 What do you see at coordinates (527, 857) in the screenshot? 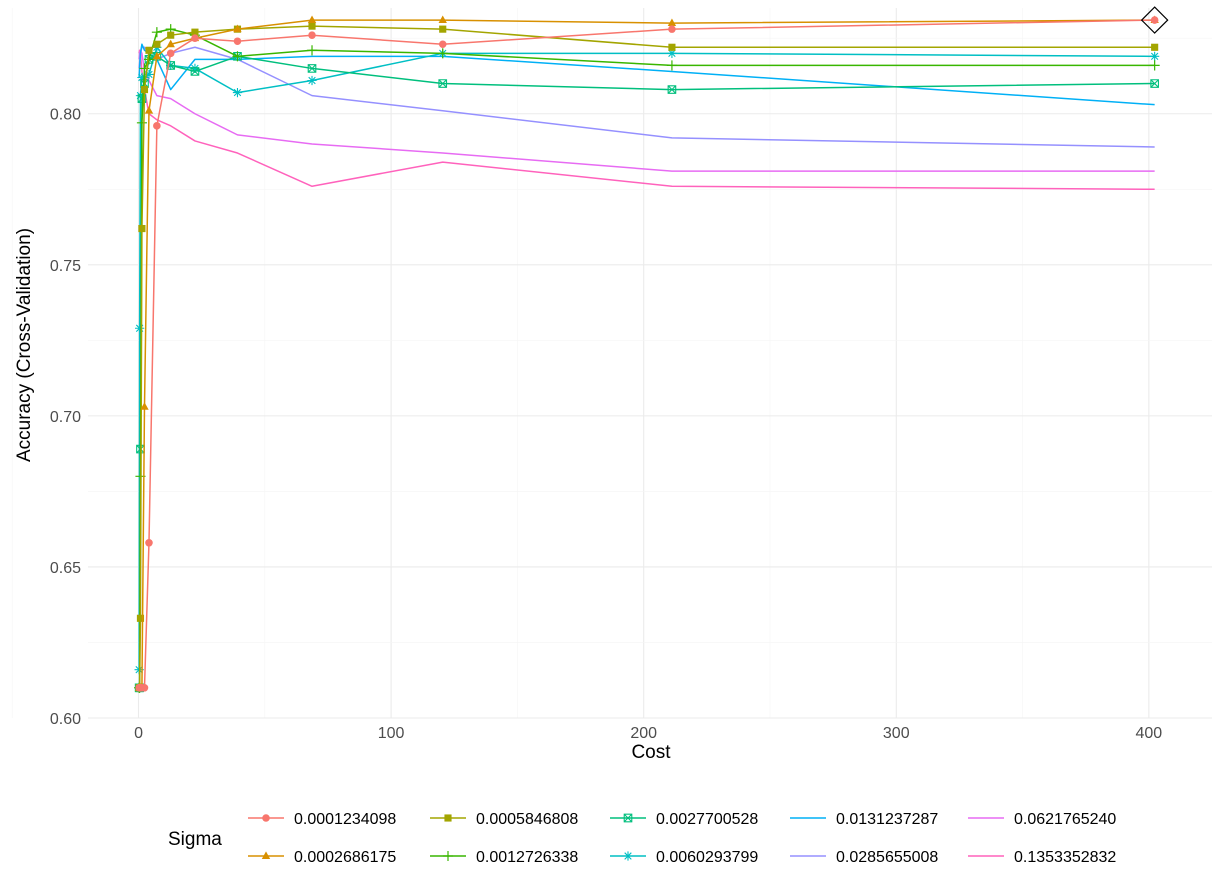
I see `legend-label: 0.0012726338` at bounding box center [527, 857].